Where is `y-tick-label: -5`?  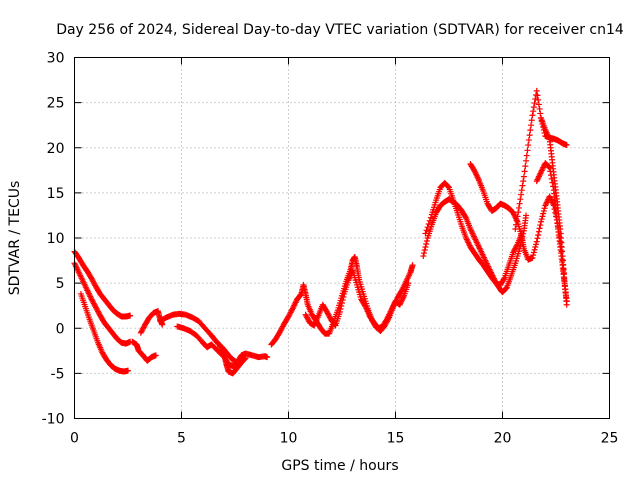
y-tick-label: -5 is located at coordinates (58, 374).